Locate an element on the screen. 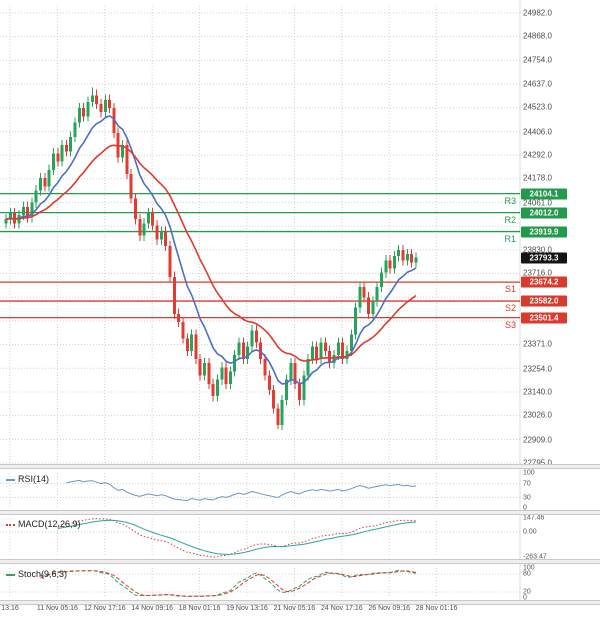 The image size is (600, 625). rsi-title-label: RSI(14) is located at coordinates (34, 479).